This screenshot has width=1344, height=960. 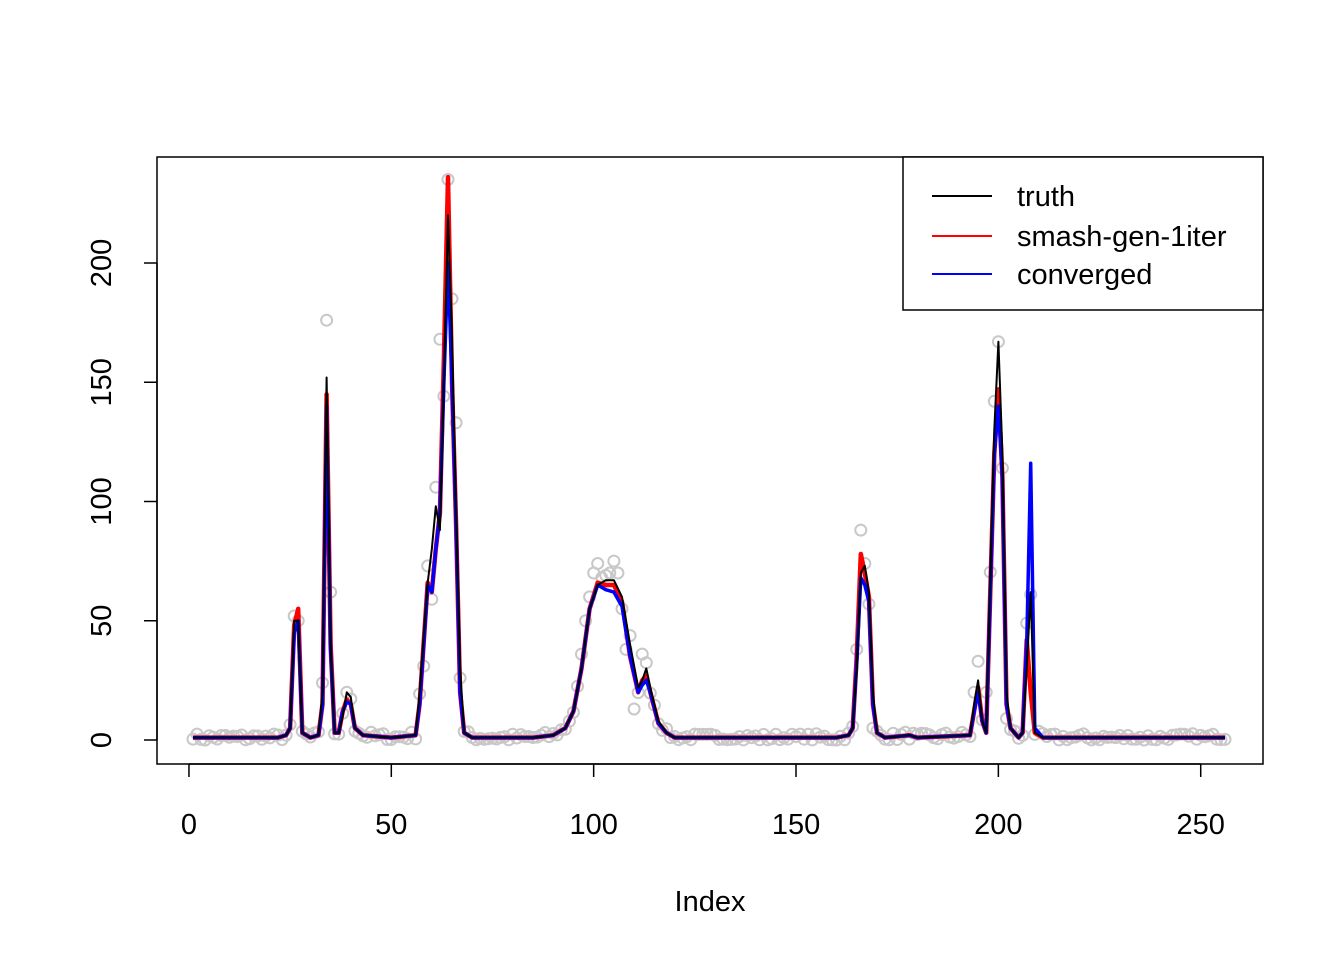 What do you see at coordinates (102, 382) in the screenshot?
I see `y-tick-label: 150` at bounding box center [102, 382].